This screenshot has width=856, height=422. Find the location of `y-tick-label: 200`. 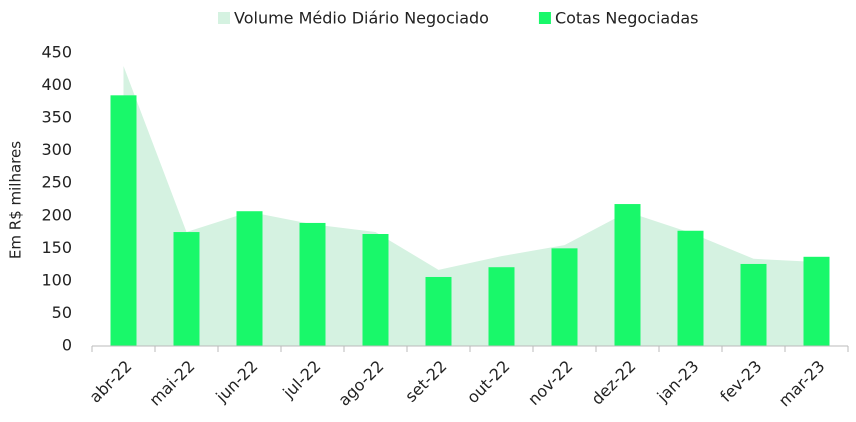

y-tick-label: 200 is located at coordinates (56, 214).